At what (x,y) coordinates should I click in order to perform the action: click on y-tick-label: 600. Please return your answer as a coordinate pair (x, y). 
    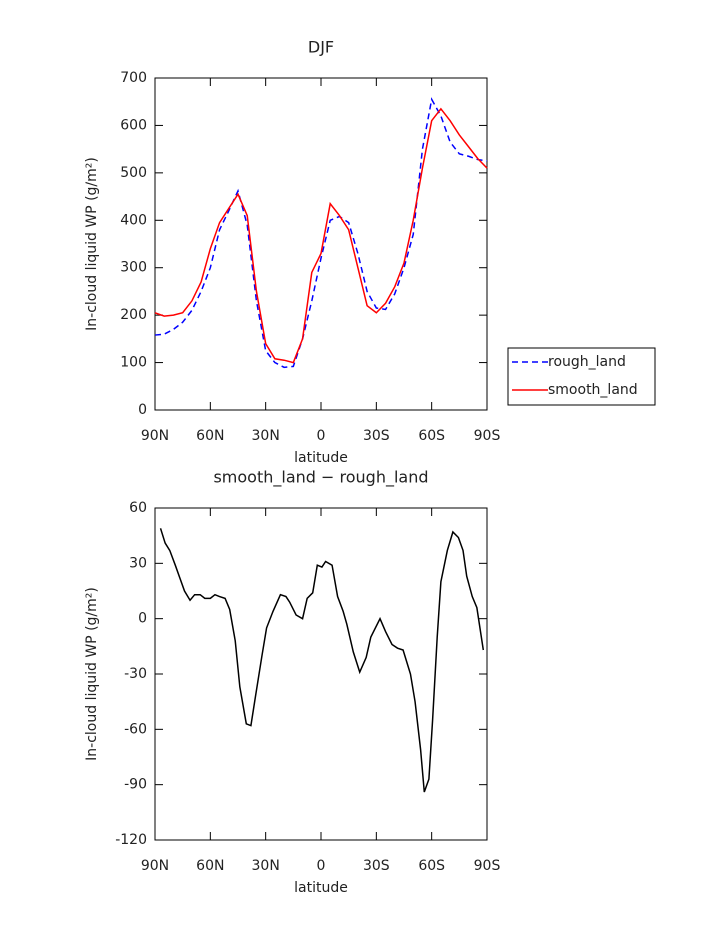
    Looking at the image, I should click on (133, 125).